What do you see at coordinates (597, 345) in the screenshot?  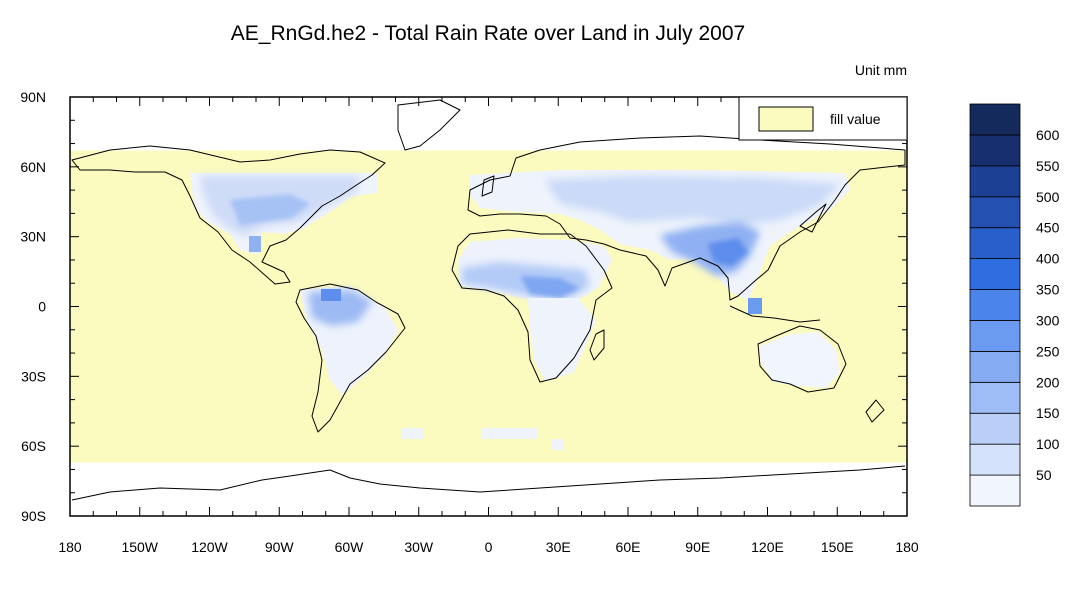 I see `coast-madagascar` at bounding box center [597, 345].